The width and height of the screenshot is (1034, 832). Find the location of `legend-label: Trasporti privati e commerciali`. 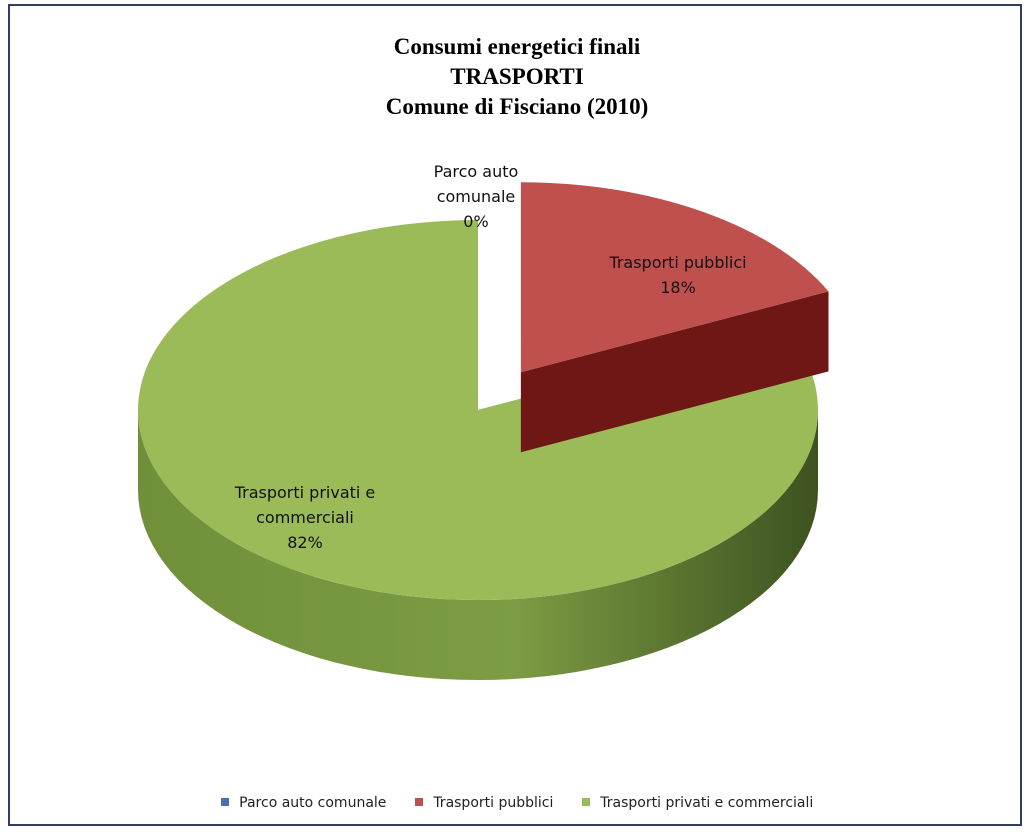

legend-label: Trasporti privati e commerciali is located at coordinates (707, 803).